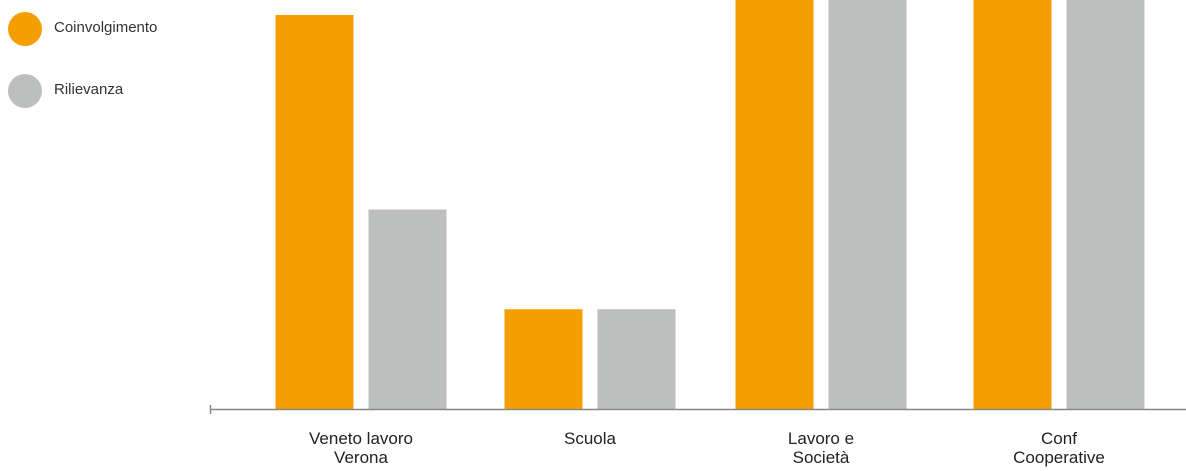 Image resolution: width=1186 pixels, height=471 pixels. I want to click on category-label-line: Cooperative, so click(1059, 457).